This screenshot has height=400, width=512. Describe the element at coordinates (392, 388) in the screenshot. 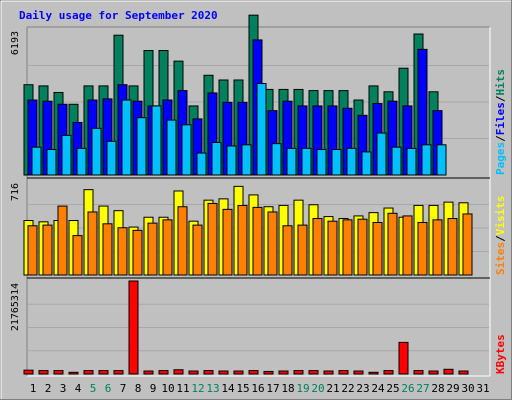

I see `x-tick-label: 25` at that location.